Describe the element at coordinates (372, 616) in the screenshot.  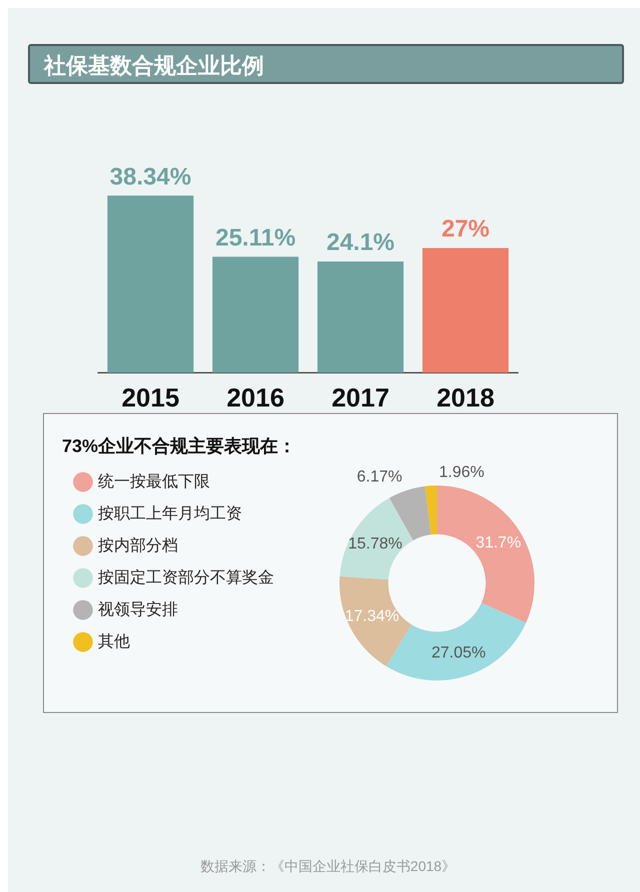
I see `data-label: 17.34%` at that location.